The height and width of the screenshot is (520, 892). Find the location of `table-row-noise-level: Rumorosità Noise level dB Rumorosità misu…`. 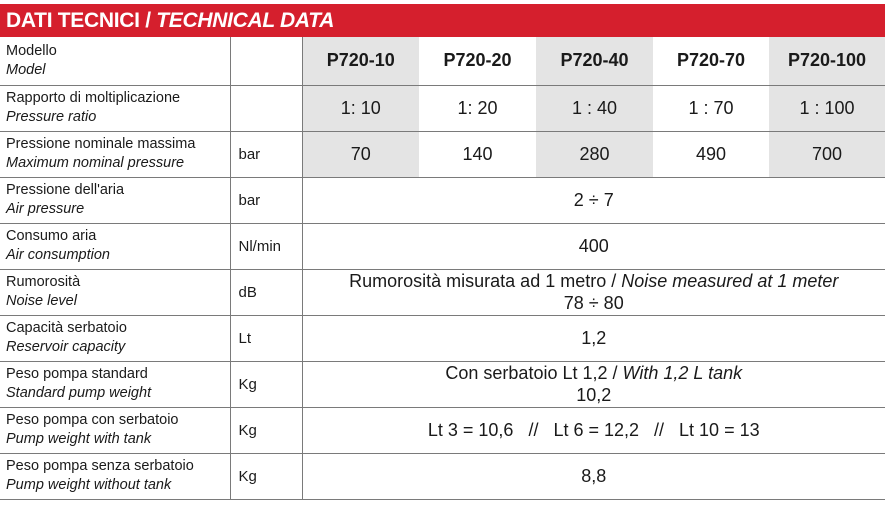

table-row-noise-level: Rumorosità Noise level dB Rumorosità misu… is located at coordinates (442, 292).